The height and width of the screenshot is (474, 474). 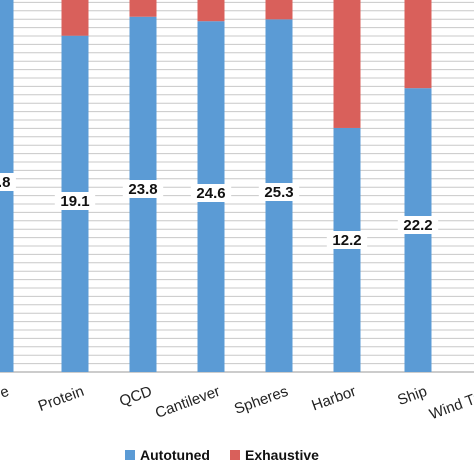 I want to click on x-tick-label: Protein, so click(x=61, y=399).